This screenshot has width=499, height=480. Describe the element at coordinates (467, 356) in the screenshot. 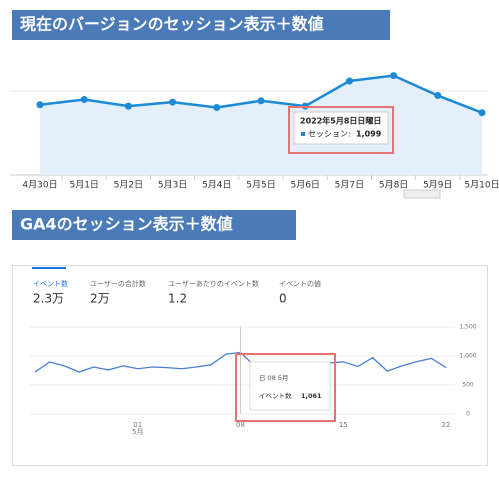

I see `y-tick-label: 1,000` at that location.